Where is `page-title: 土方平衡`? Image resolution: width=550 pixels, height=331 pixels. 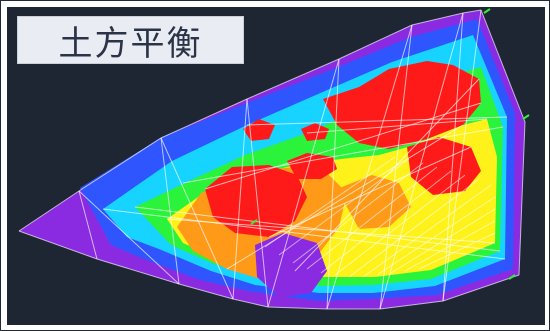
page-title: 土方平衡 is located at coordinates (130, 43).